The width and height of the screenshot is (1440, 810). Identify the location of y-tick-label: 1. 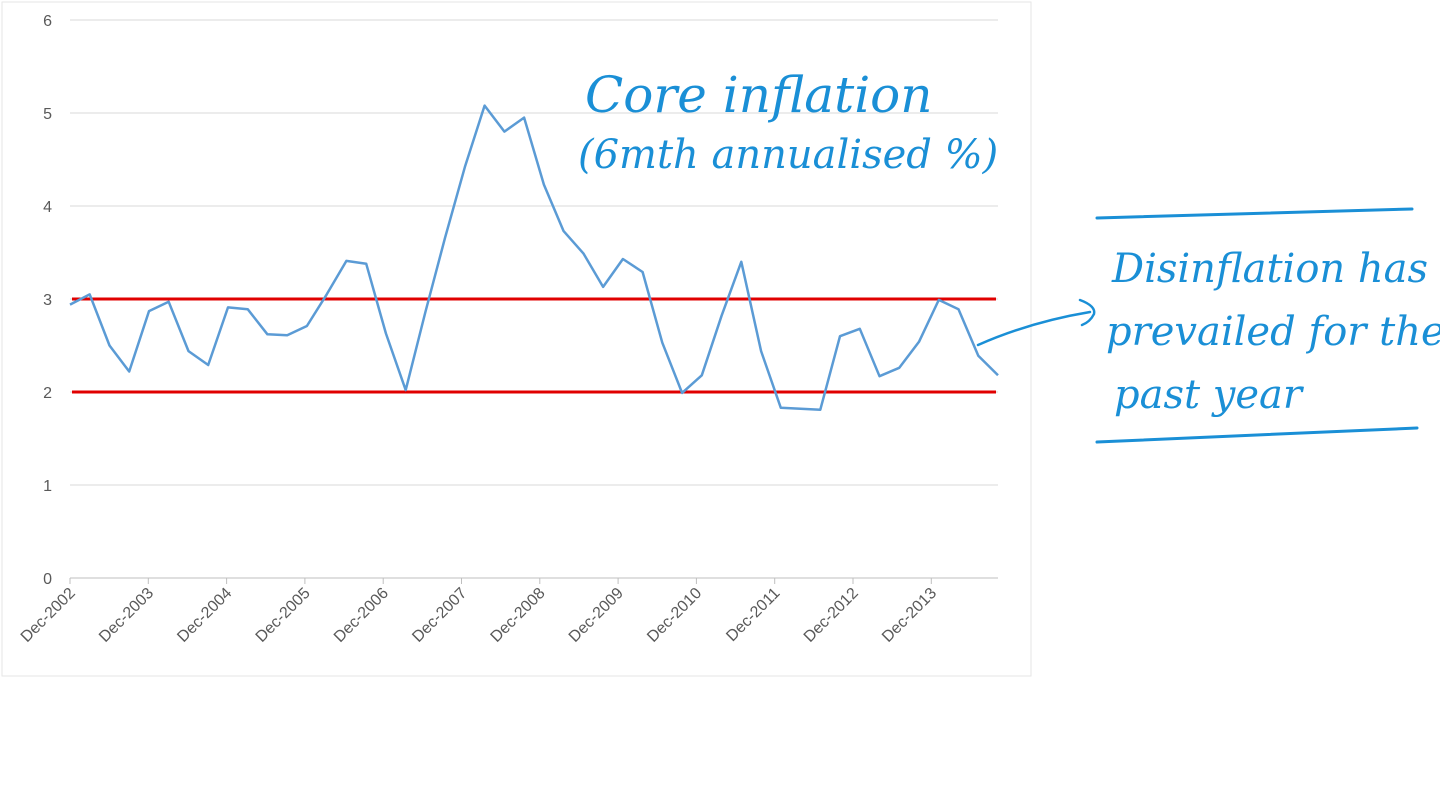
(47, 486).